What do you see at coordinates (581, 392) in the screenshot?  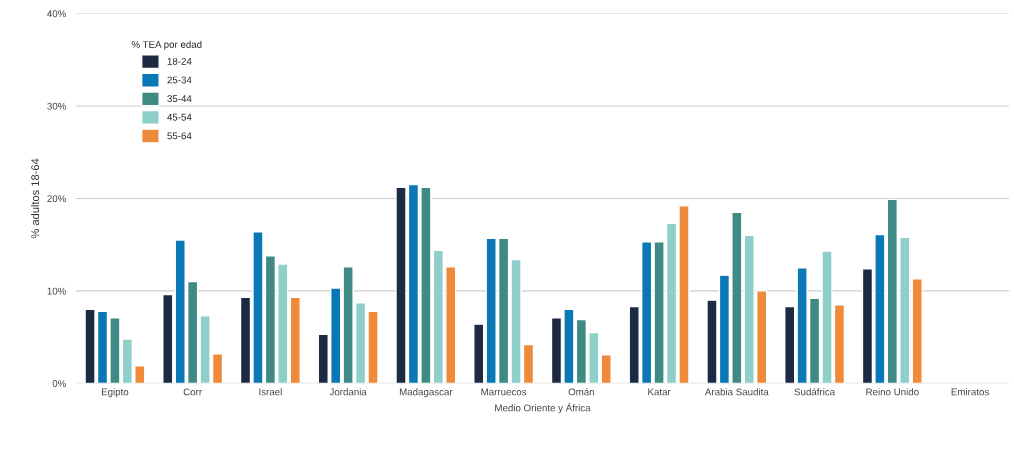 I see `x-tick-label: Omán` at bounding box center [581, 392].